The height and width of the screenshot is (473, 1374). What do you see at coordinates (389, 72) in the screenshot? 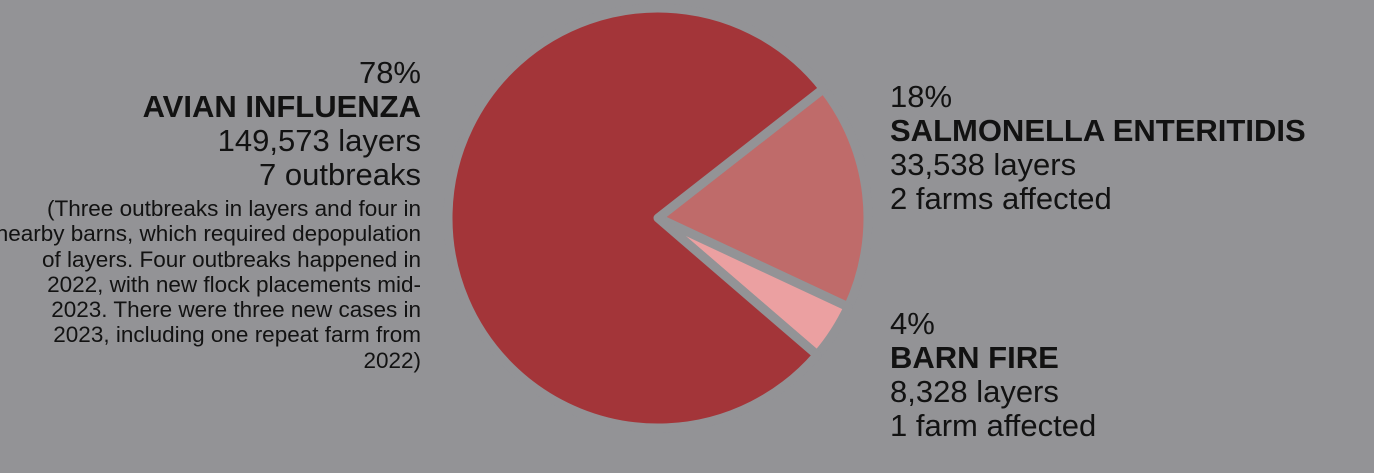
I see `avian-influenza-percent: 78%` at bounding box center [389, 72].